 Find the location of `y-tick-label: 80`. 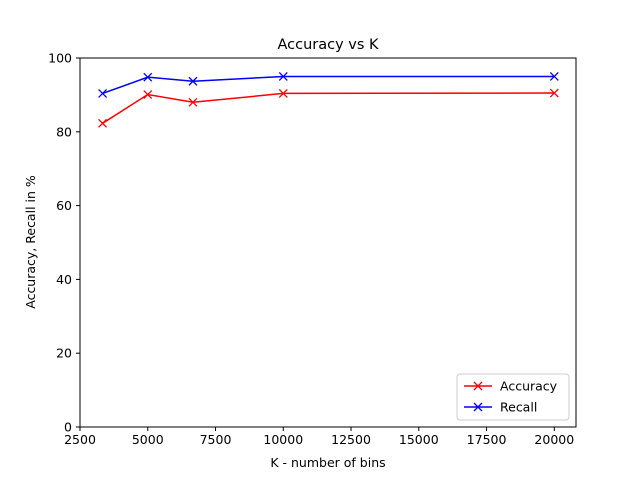

y-tick-label: 80 is located at coordinates (64, 131).